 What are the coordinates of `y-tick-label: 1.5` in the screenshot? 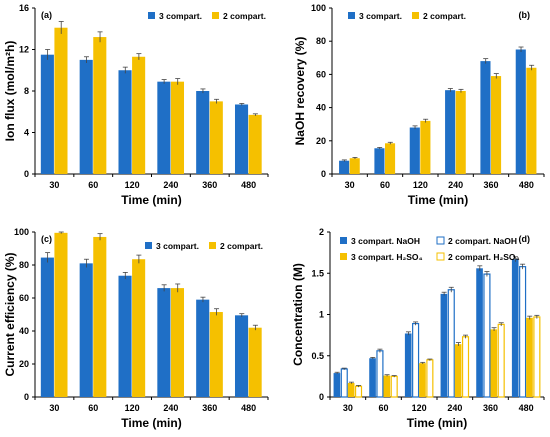 It's located at (317, 273).